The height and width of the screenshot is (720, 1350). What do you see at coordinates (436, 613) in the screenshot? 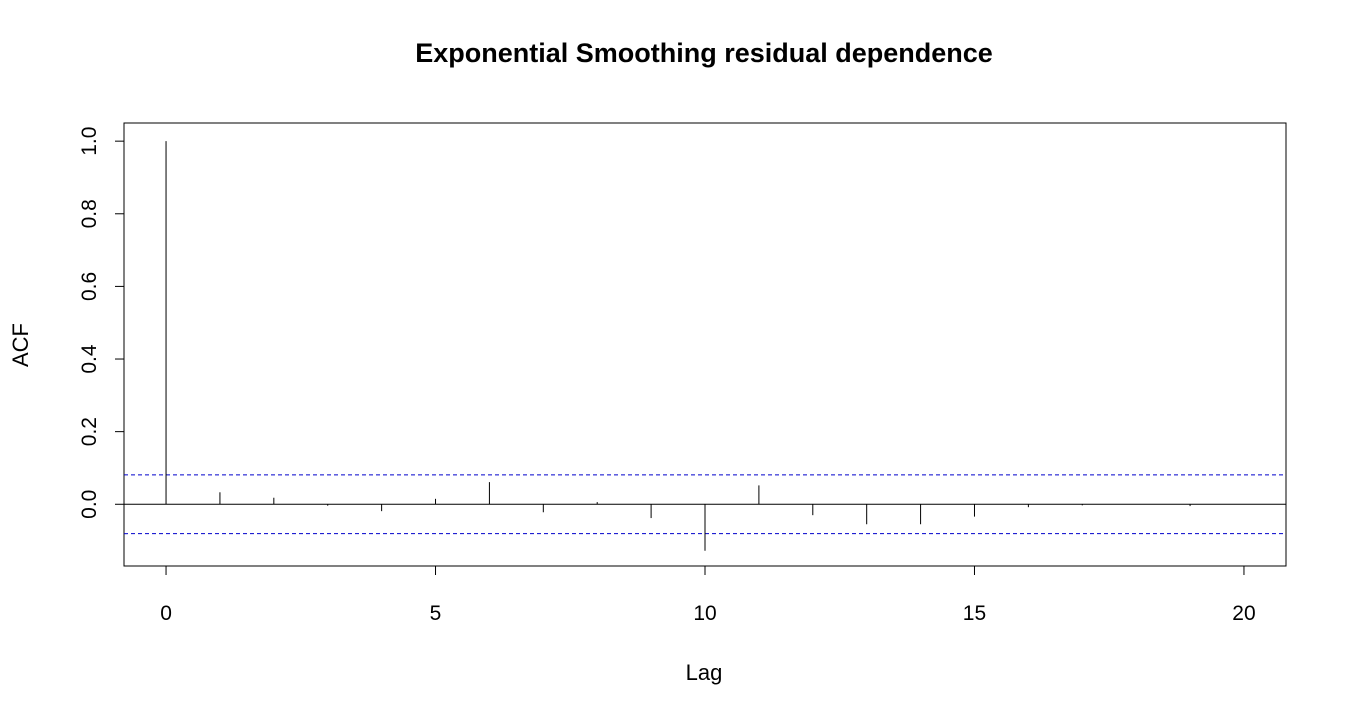
I see `x-tick-label: 5` at bounding box center [436, 613].